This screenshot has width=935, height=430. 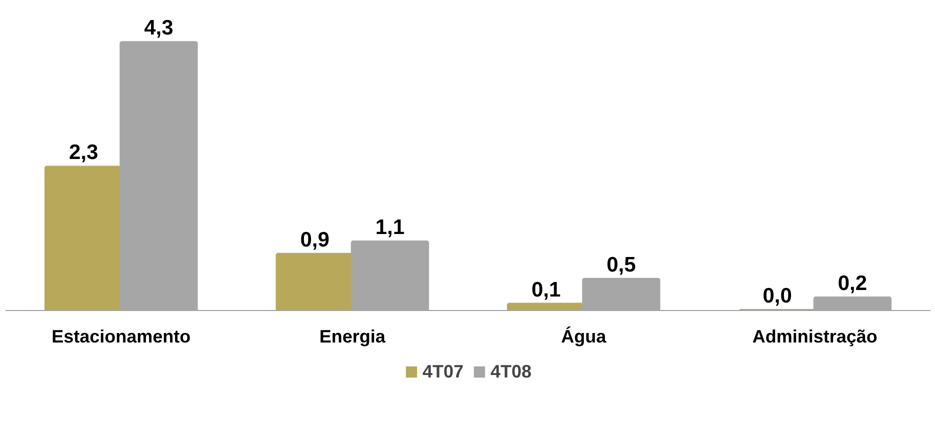 What do you see at coordinates (621, 264) in the screenshot?
I see `data-label: 0,5` at bounding box center [621, 264].